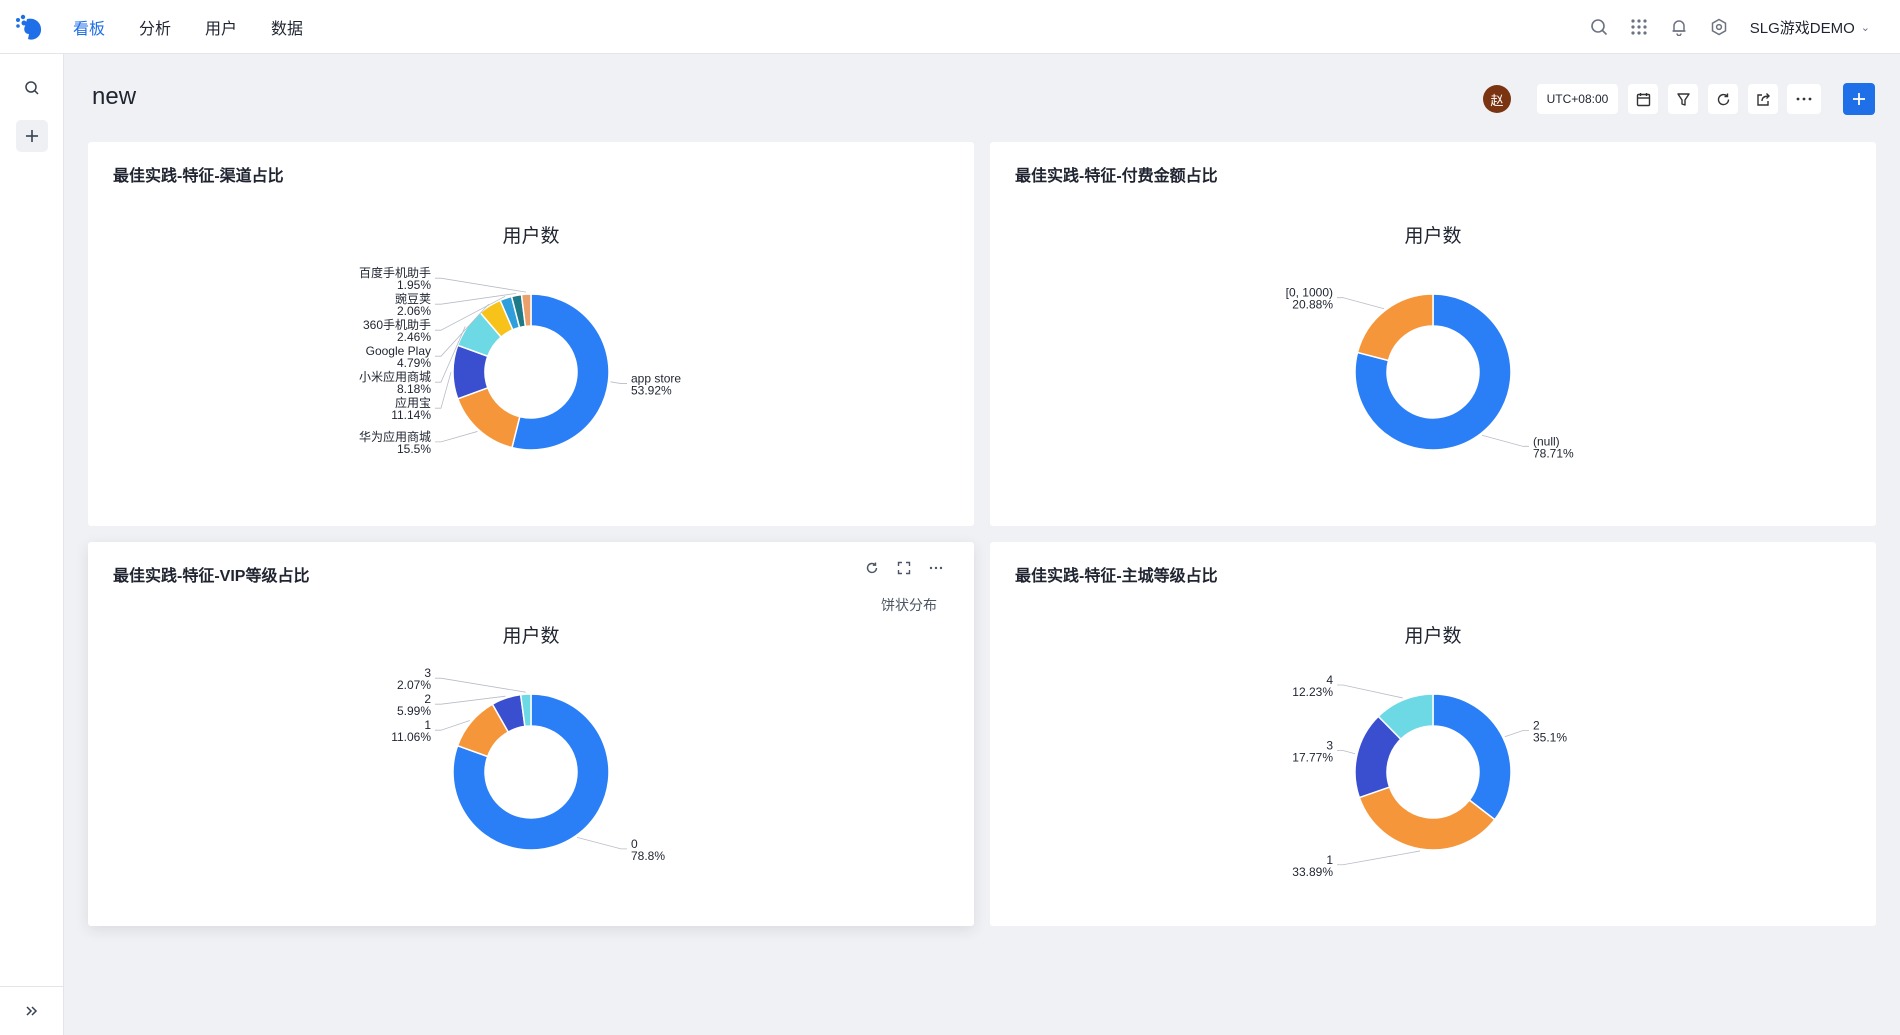  I want to click on card-more-icon, so click(936, 568).